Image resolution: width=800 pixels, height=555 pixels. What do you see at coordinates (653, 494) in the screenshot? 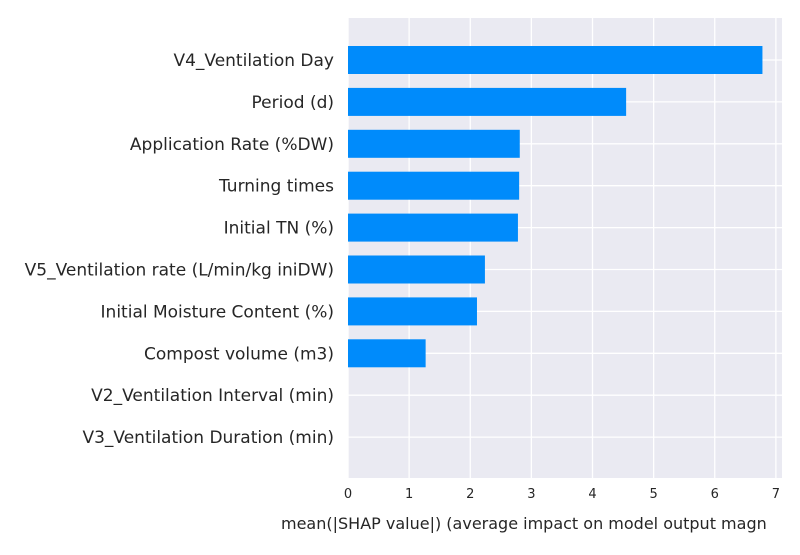
I see `x-tick-label: 5` at bounding box center [653, 494].